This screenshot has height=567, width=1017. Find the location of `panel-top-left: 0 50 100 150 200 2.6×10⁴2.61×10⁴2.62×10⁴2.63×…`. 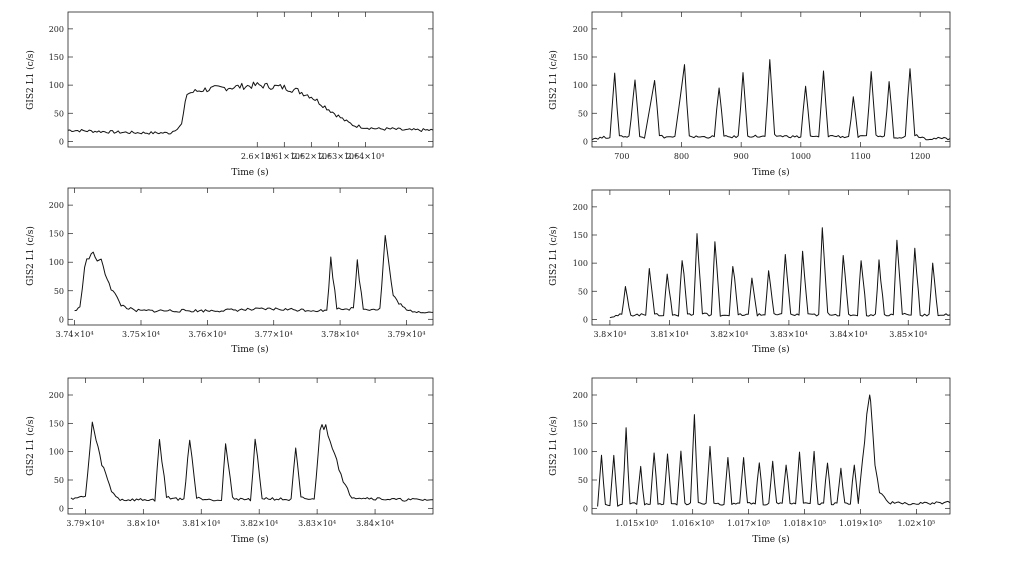

panel-top-left: 0 50 100 150 200 2.6×10⁴2.61×10⁴2.62×10⁴2.63×… is located at coordinates (229, 94).